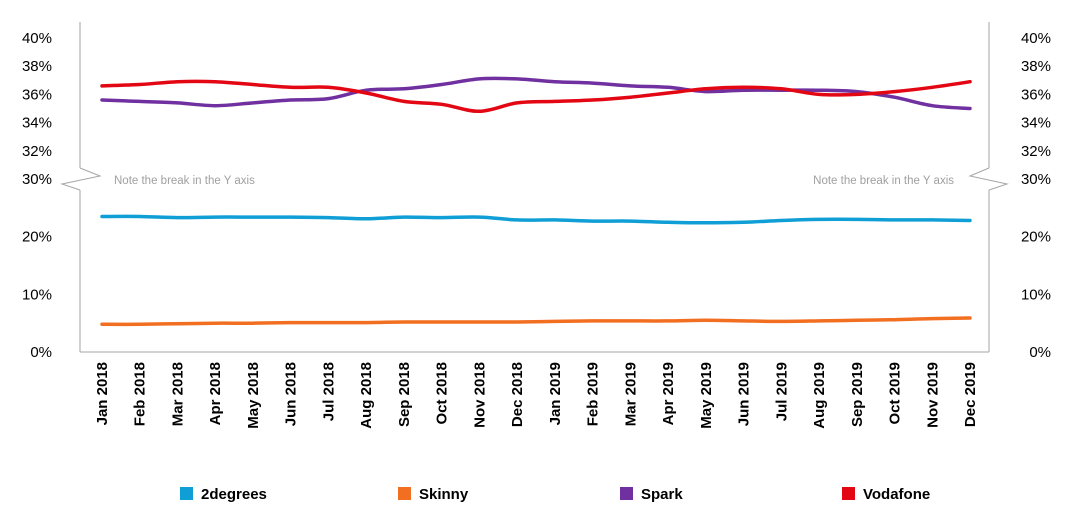 This screenshot has width=1084, height=530. I want to click on series-line-vodafone, so click(536, 96).